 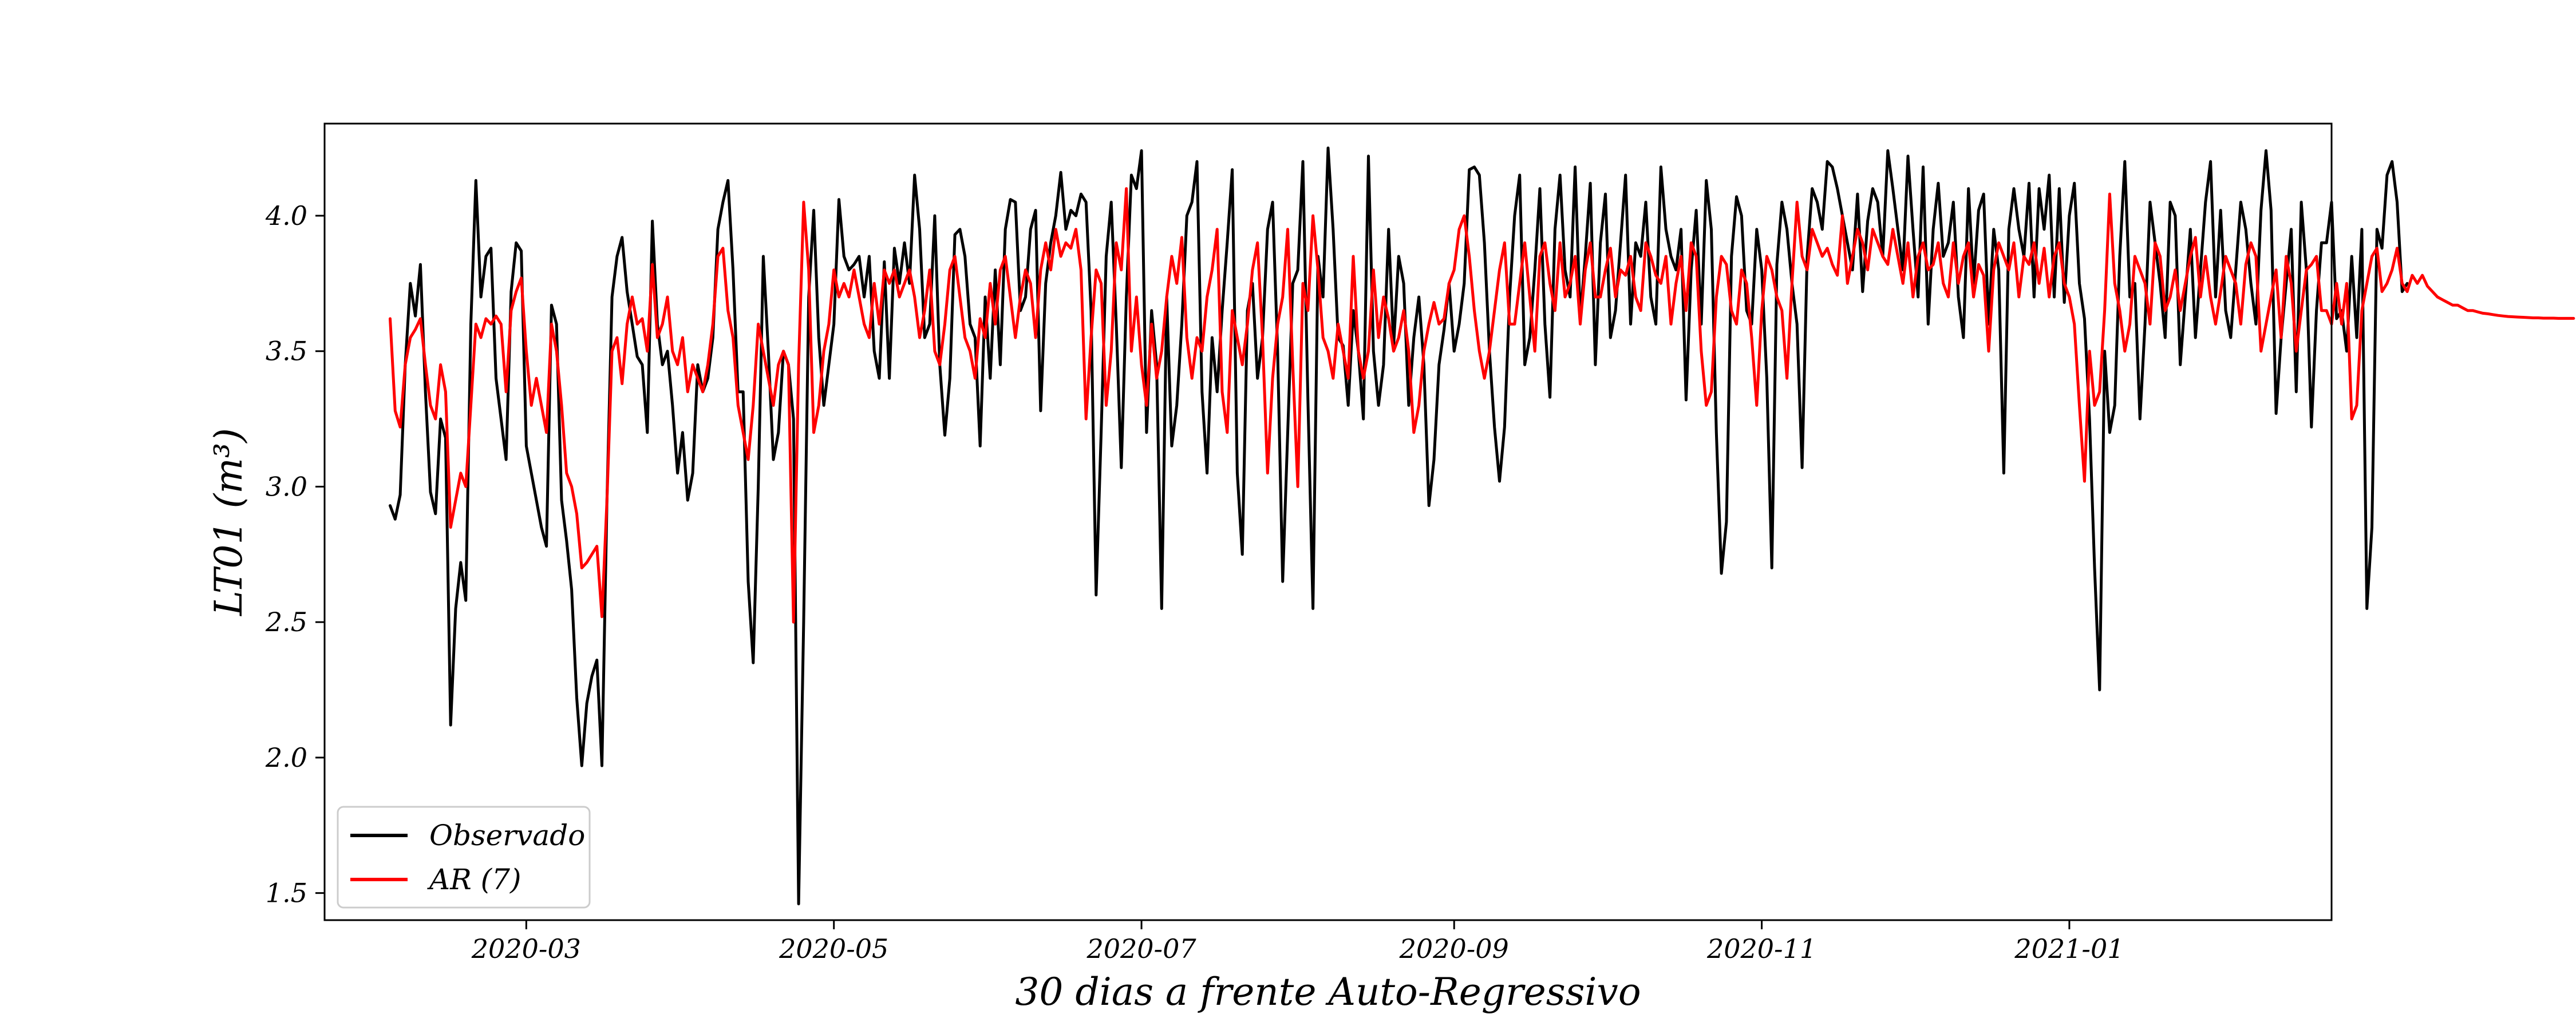 What do you see at coordinates (286, 893) in the screenshot?
I see `y-tick-label: 1.5` at bounding box center [286, 893].